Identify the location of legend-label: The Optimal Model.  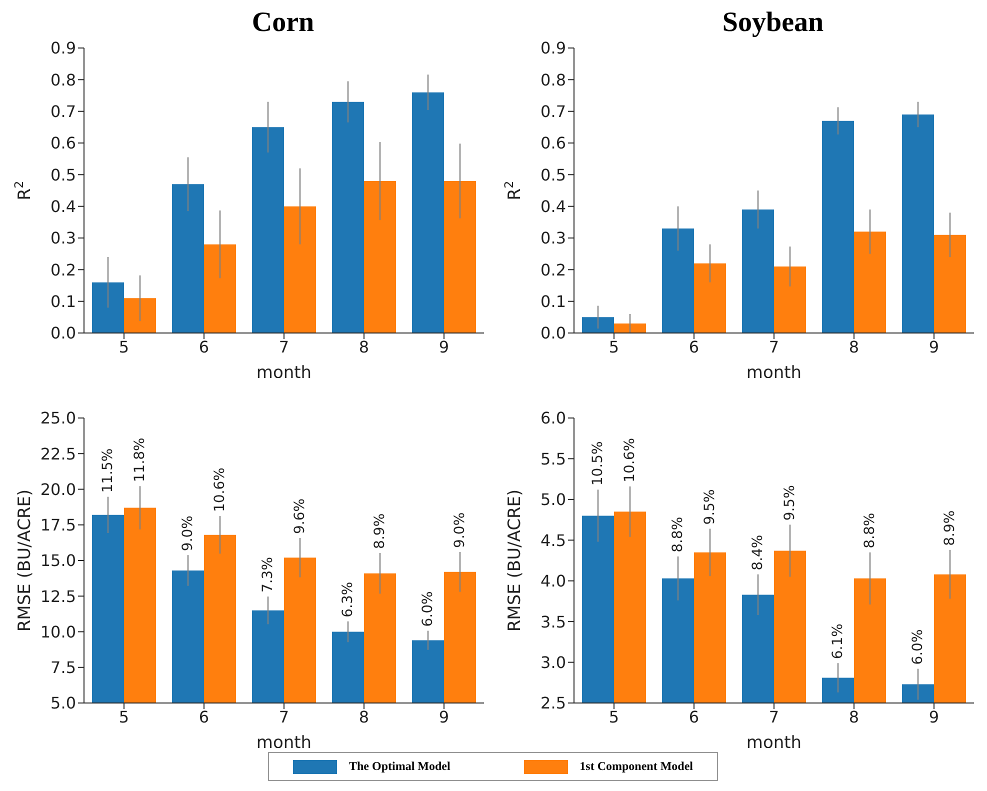
(399, 766).